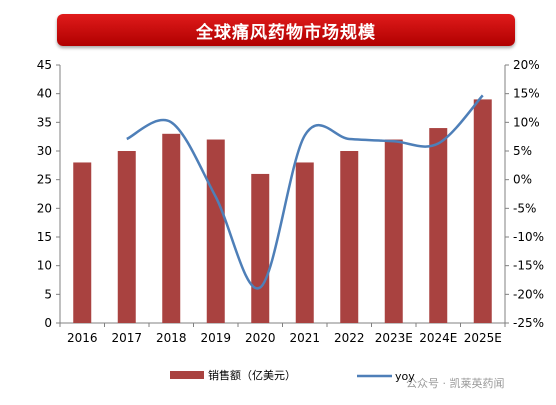 The height and width of the screenshot is (405, 556). I want to click on x-tick-label: 2017, so click(126, 338).